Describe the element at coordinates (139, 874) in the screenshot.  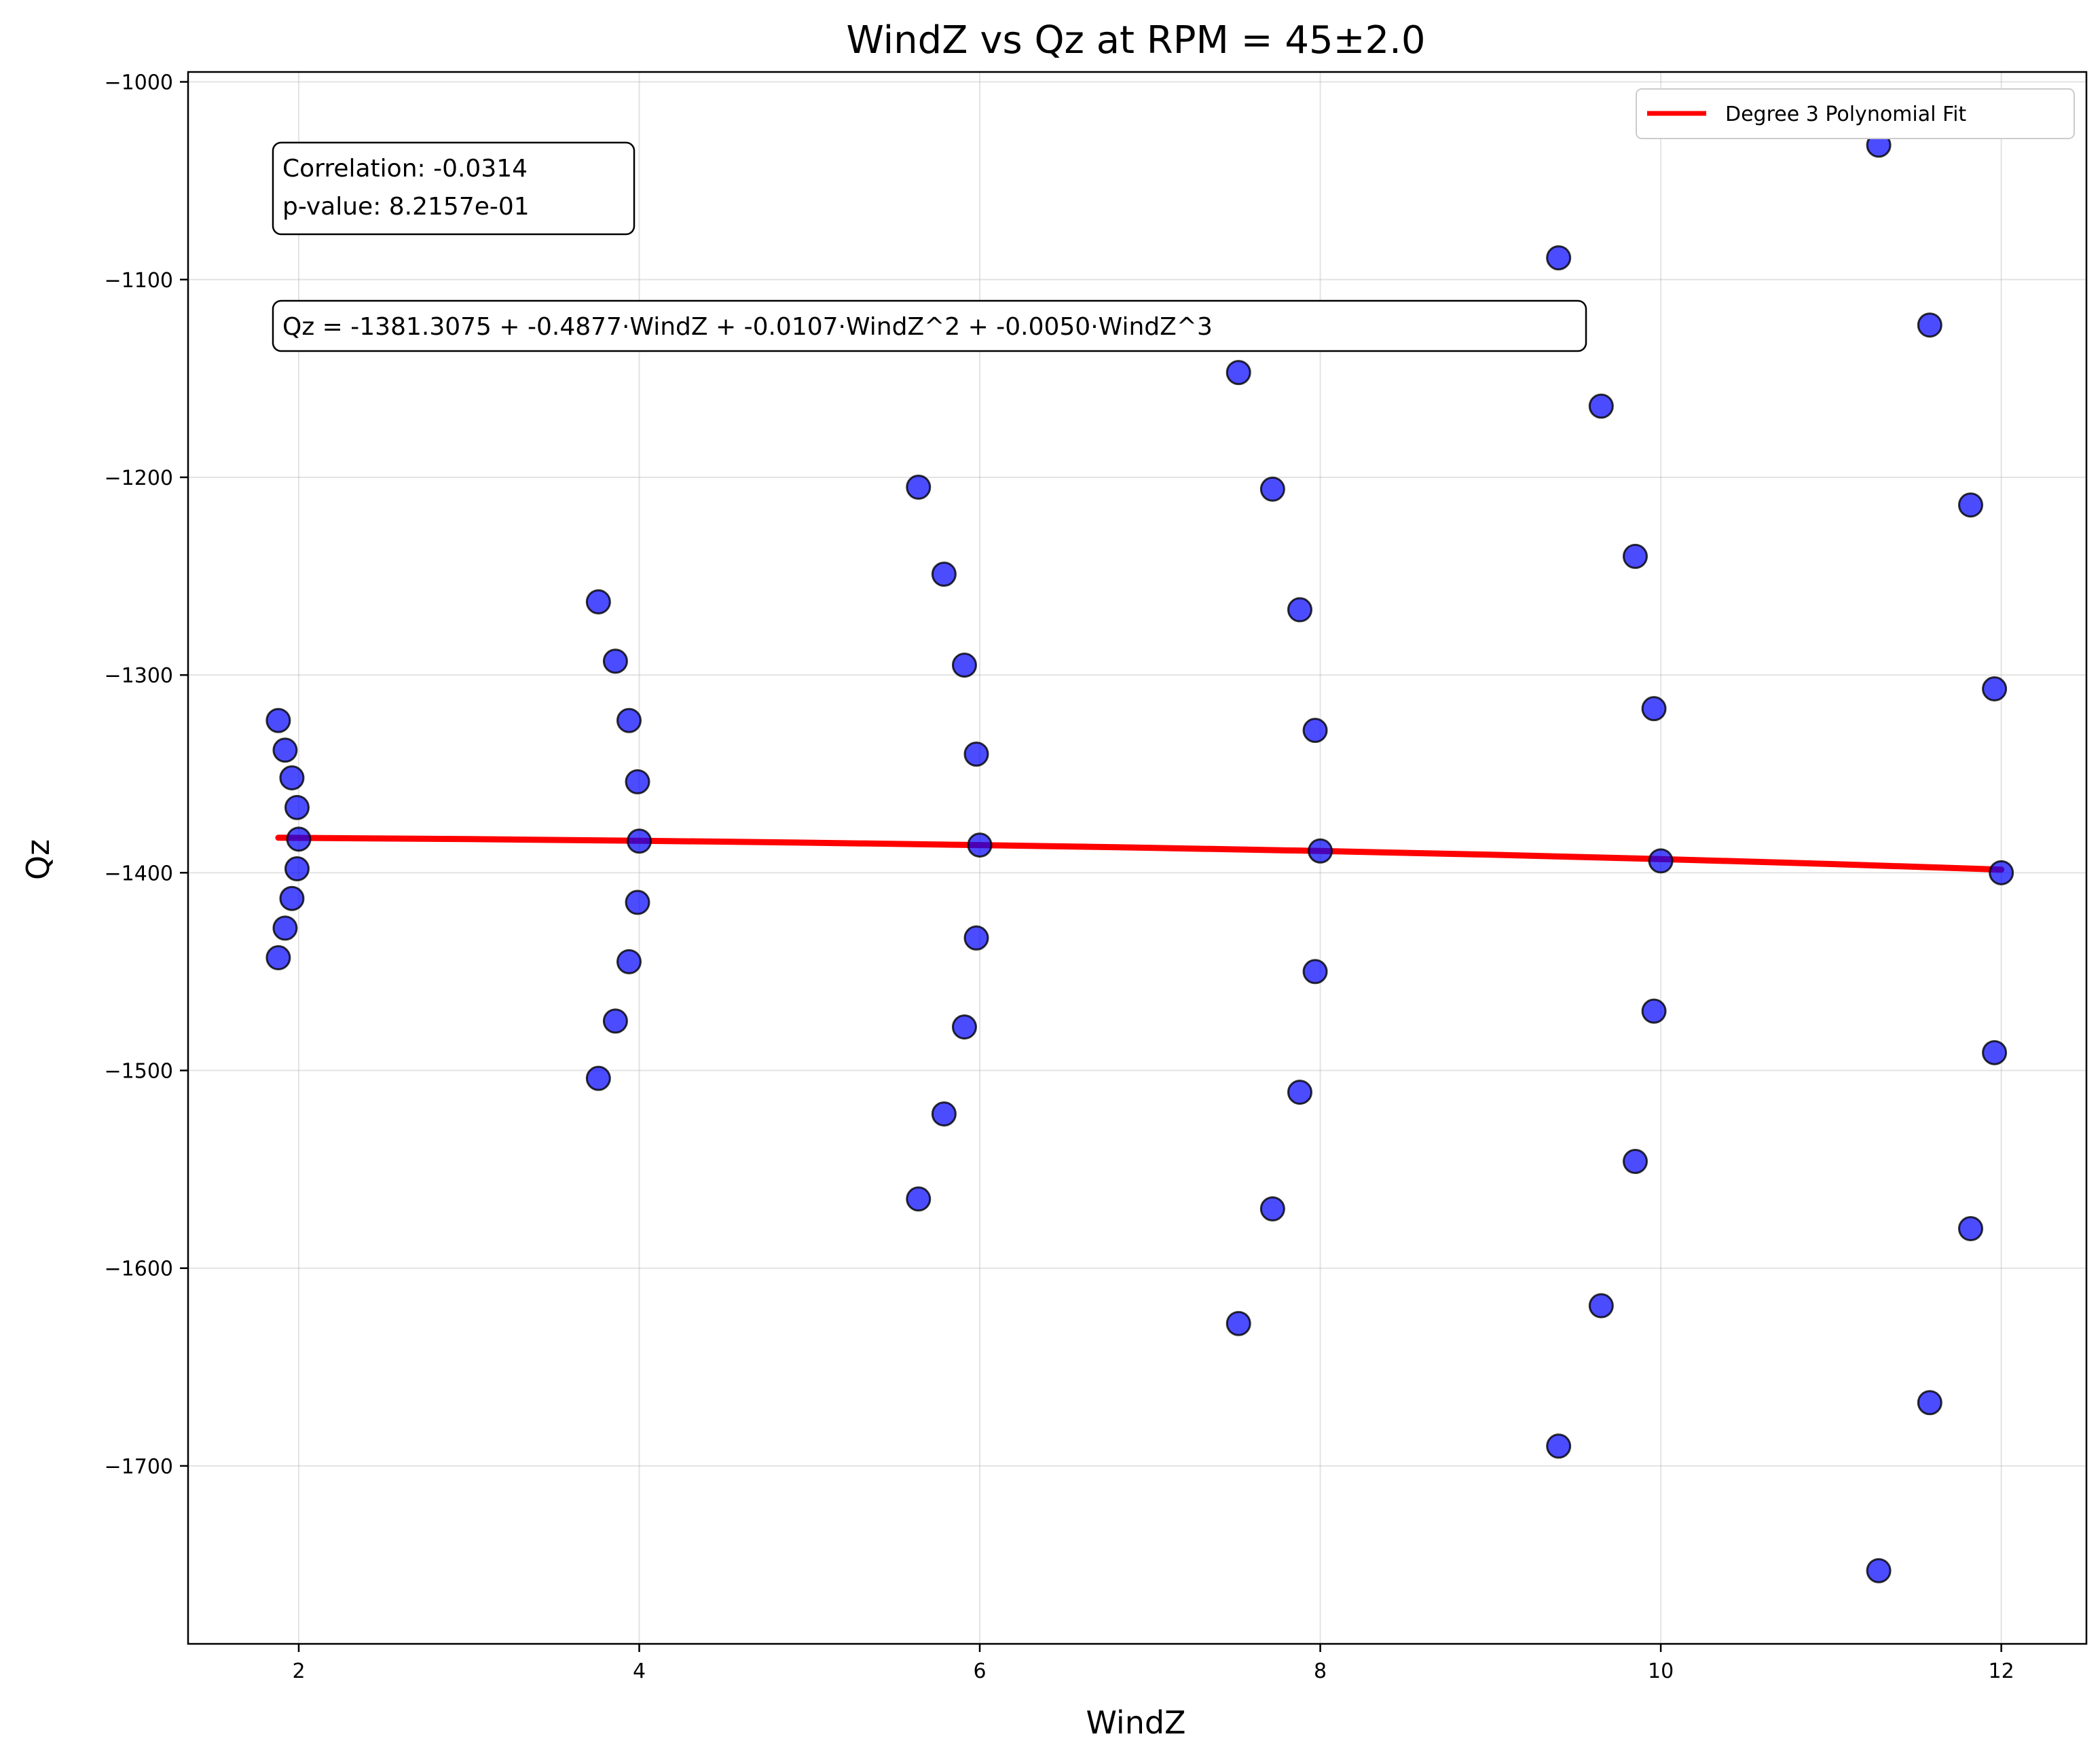
I see `y-tick-label: −1400` at that location.